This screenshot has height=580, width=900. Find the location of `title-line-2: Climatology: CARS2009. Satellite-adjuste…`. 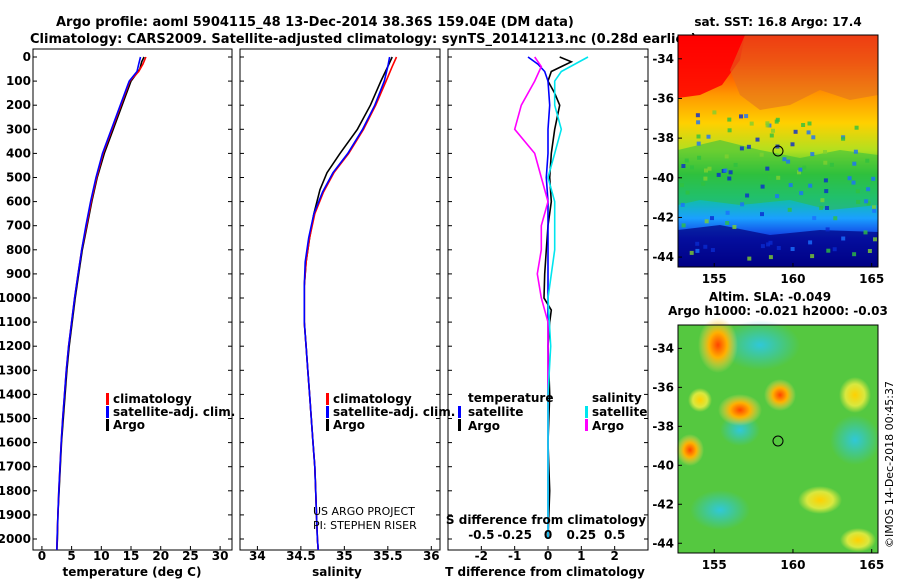

title-line-2: Climatology: CARS2009. Satellite-adjuste… is located at coordinates (363, 39).